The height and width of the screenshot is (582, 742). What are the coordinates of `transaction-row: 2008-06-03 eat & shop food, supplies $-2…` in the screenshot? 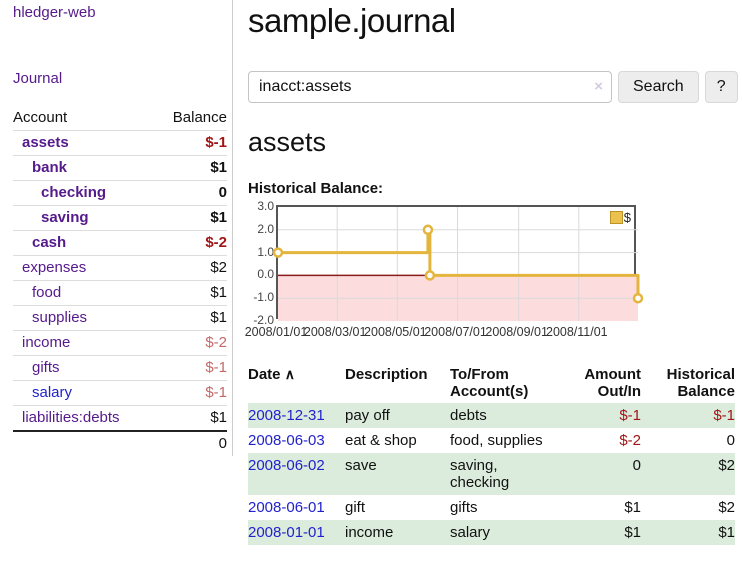 It's located at (491, 440).